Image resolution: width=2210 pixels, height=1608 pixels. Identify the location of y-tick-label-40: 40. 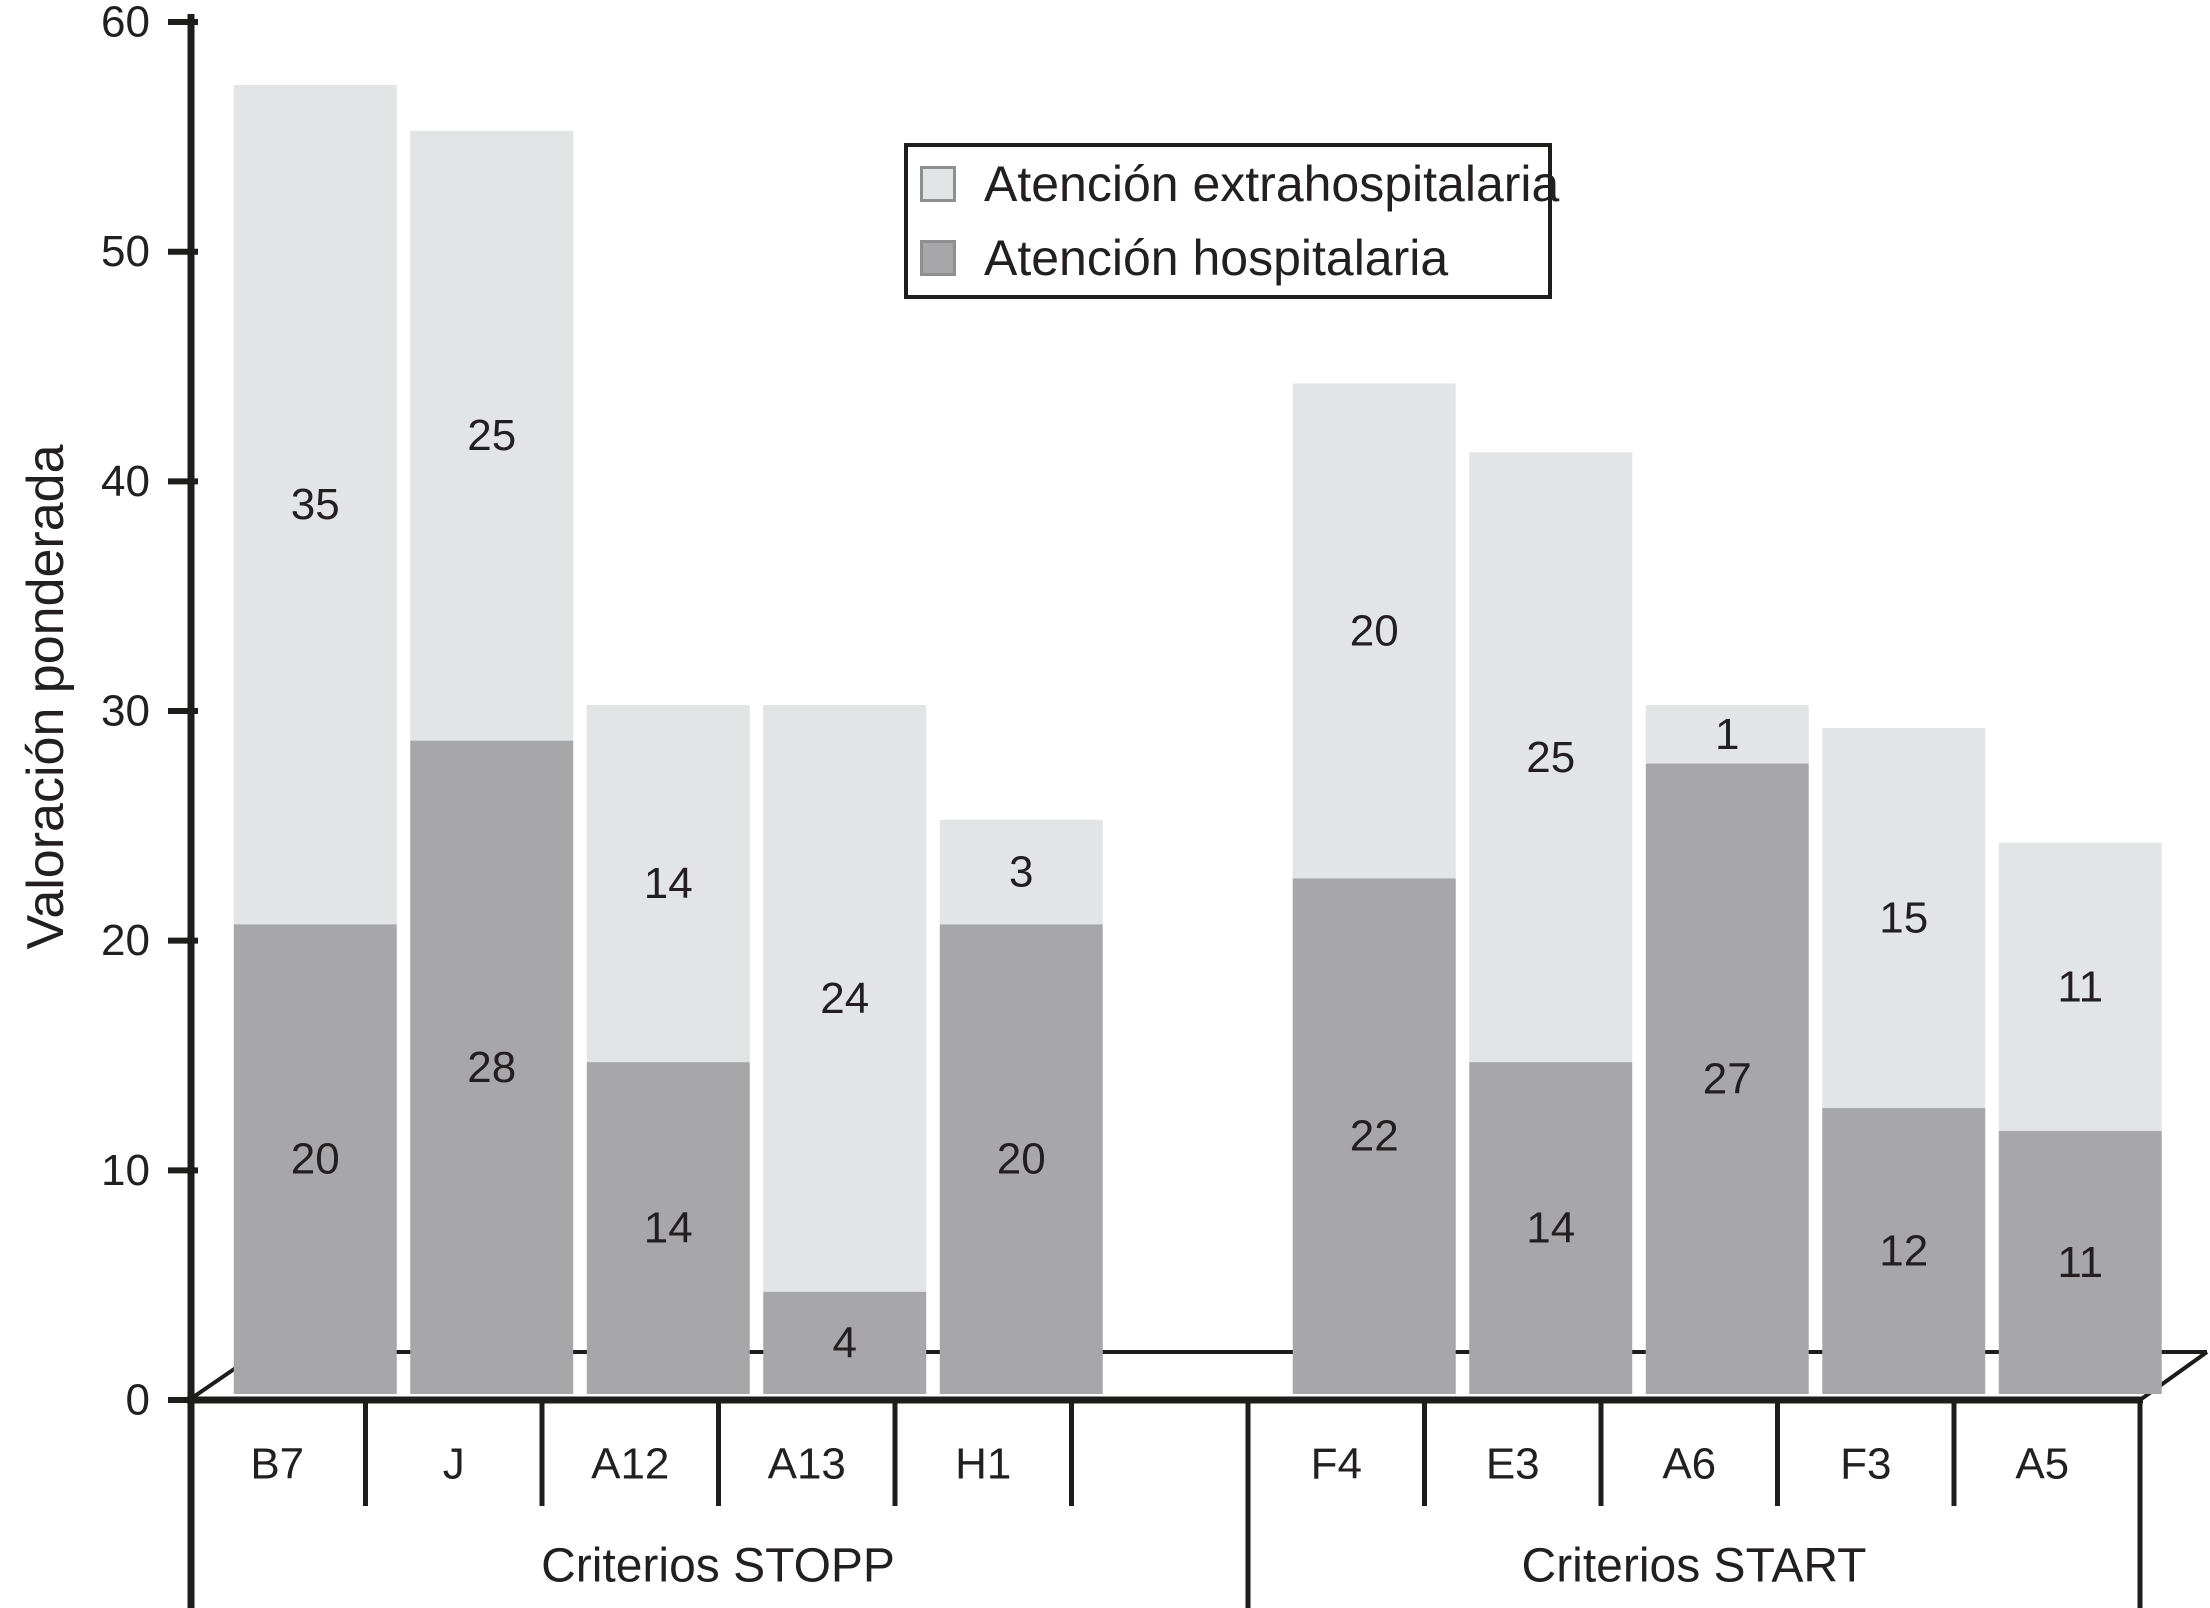
(125, 481).